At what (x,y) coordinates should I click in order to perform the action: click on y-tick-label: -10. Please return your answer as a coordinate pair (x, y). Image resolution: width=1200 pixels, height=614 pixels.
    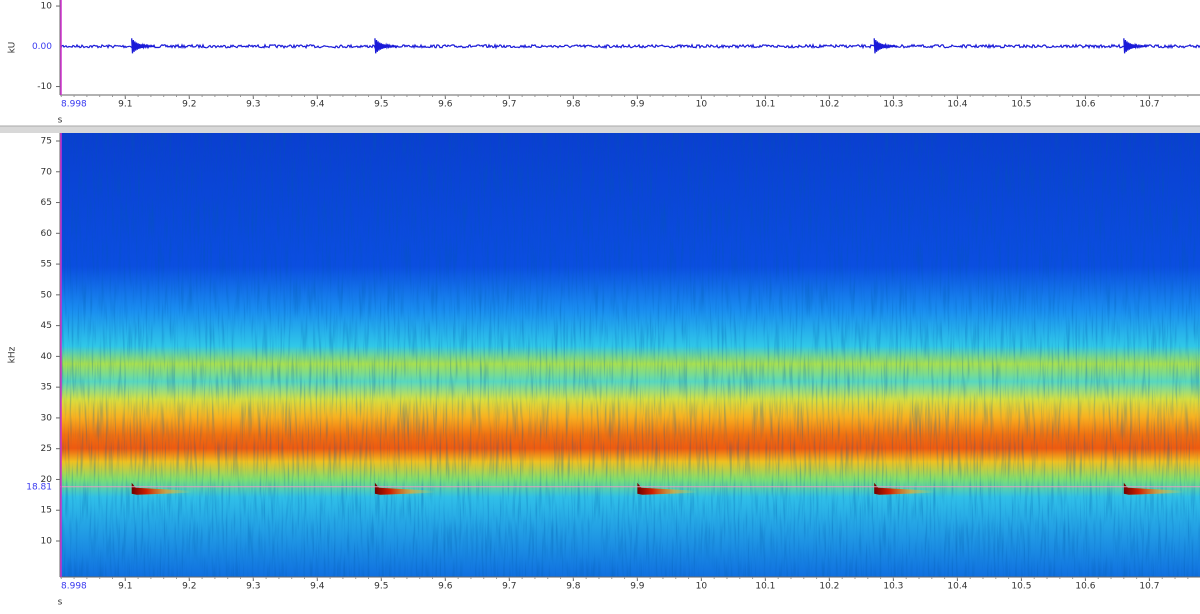
    Looking at the image, I should click on (44, 87).